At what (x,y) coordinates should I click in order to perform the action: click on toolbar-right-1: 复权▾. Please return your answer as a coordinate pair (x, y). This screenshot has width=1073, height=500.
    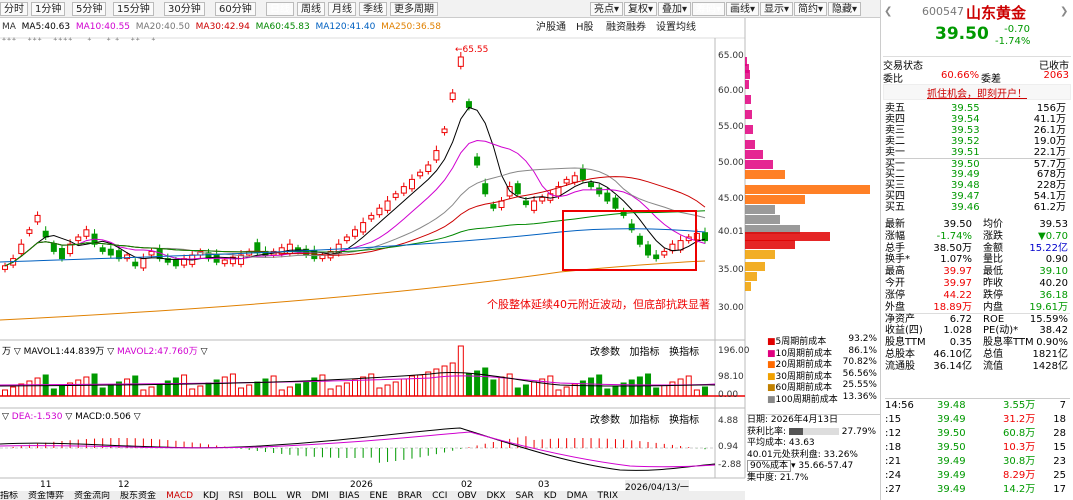
    Looking at the image, I should click on (641, 9).